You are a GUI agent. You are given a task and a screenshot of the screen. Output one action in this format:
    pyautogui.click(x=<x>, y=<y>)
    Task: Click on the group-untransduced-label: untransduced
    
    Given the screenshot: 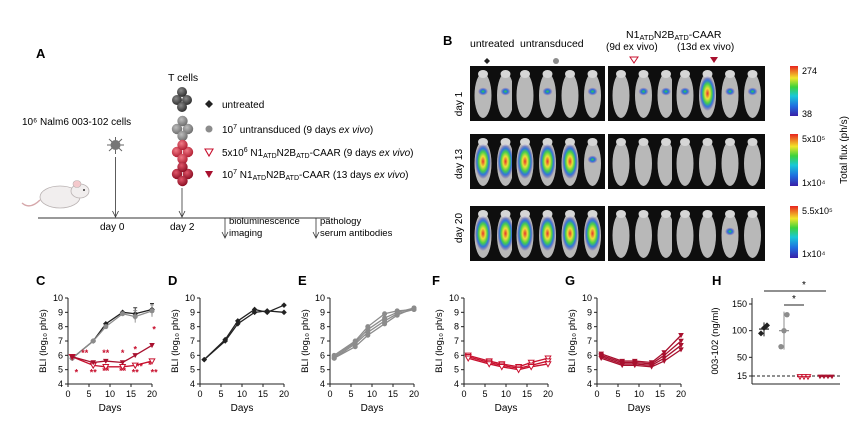 What is the action you would take?
    pyautogui.click(x=552, y=44)
    